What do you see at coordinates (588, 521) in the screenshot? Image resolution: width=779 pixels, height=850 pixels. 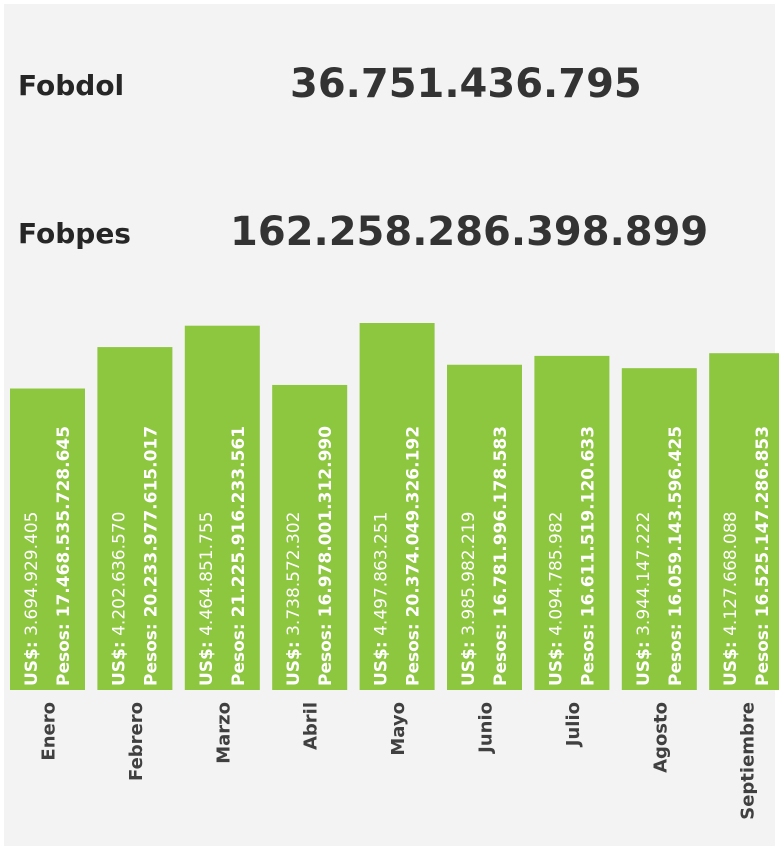 I see `label-value: 16.611.519.120.633` at bounding box center [588, 521].